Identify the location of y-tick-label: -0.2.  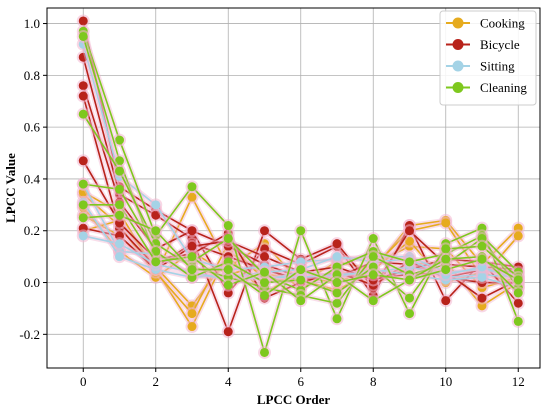
(29, 334).